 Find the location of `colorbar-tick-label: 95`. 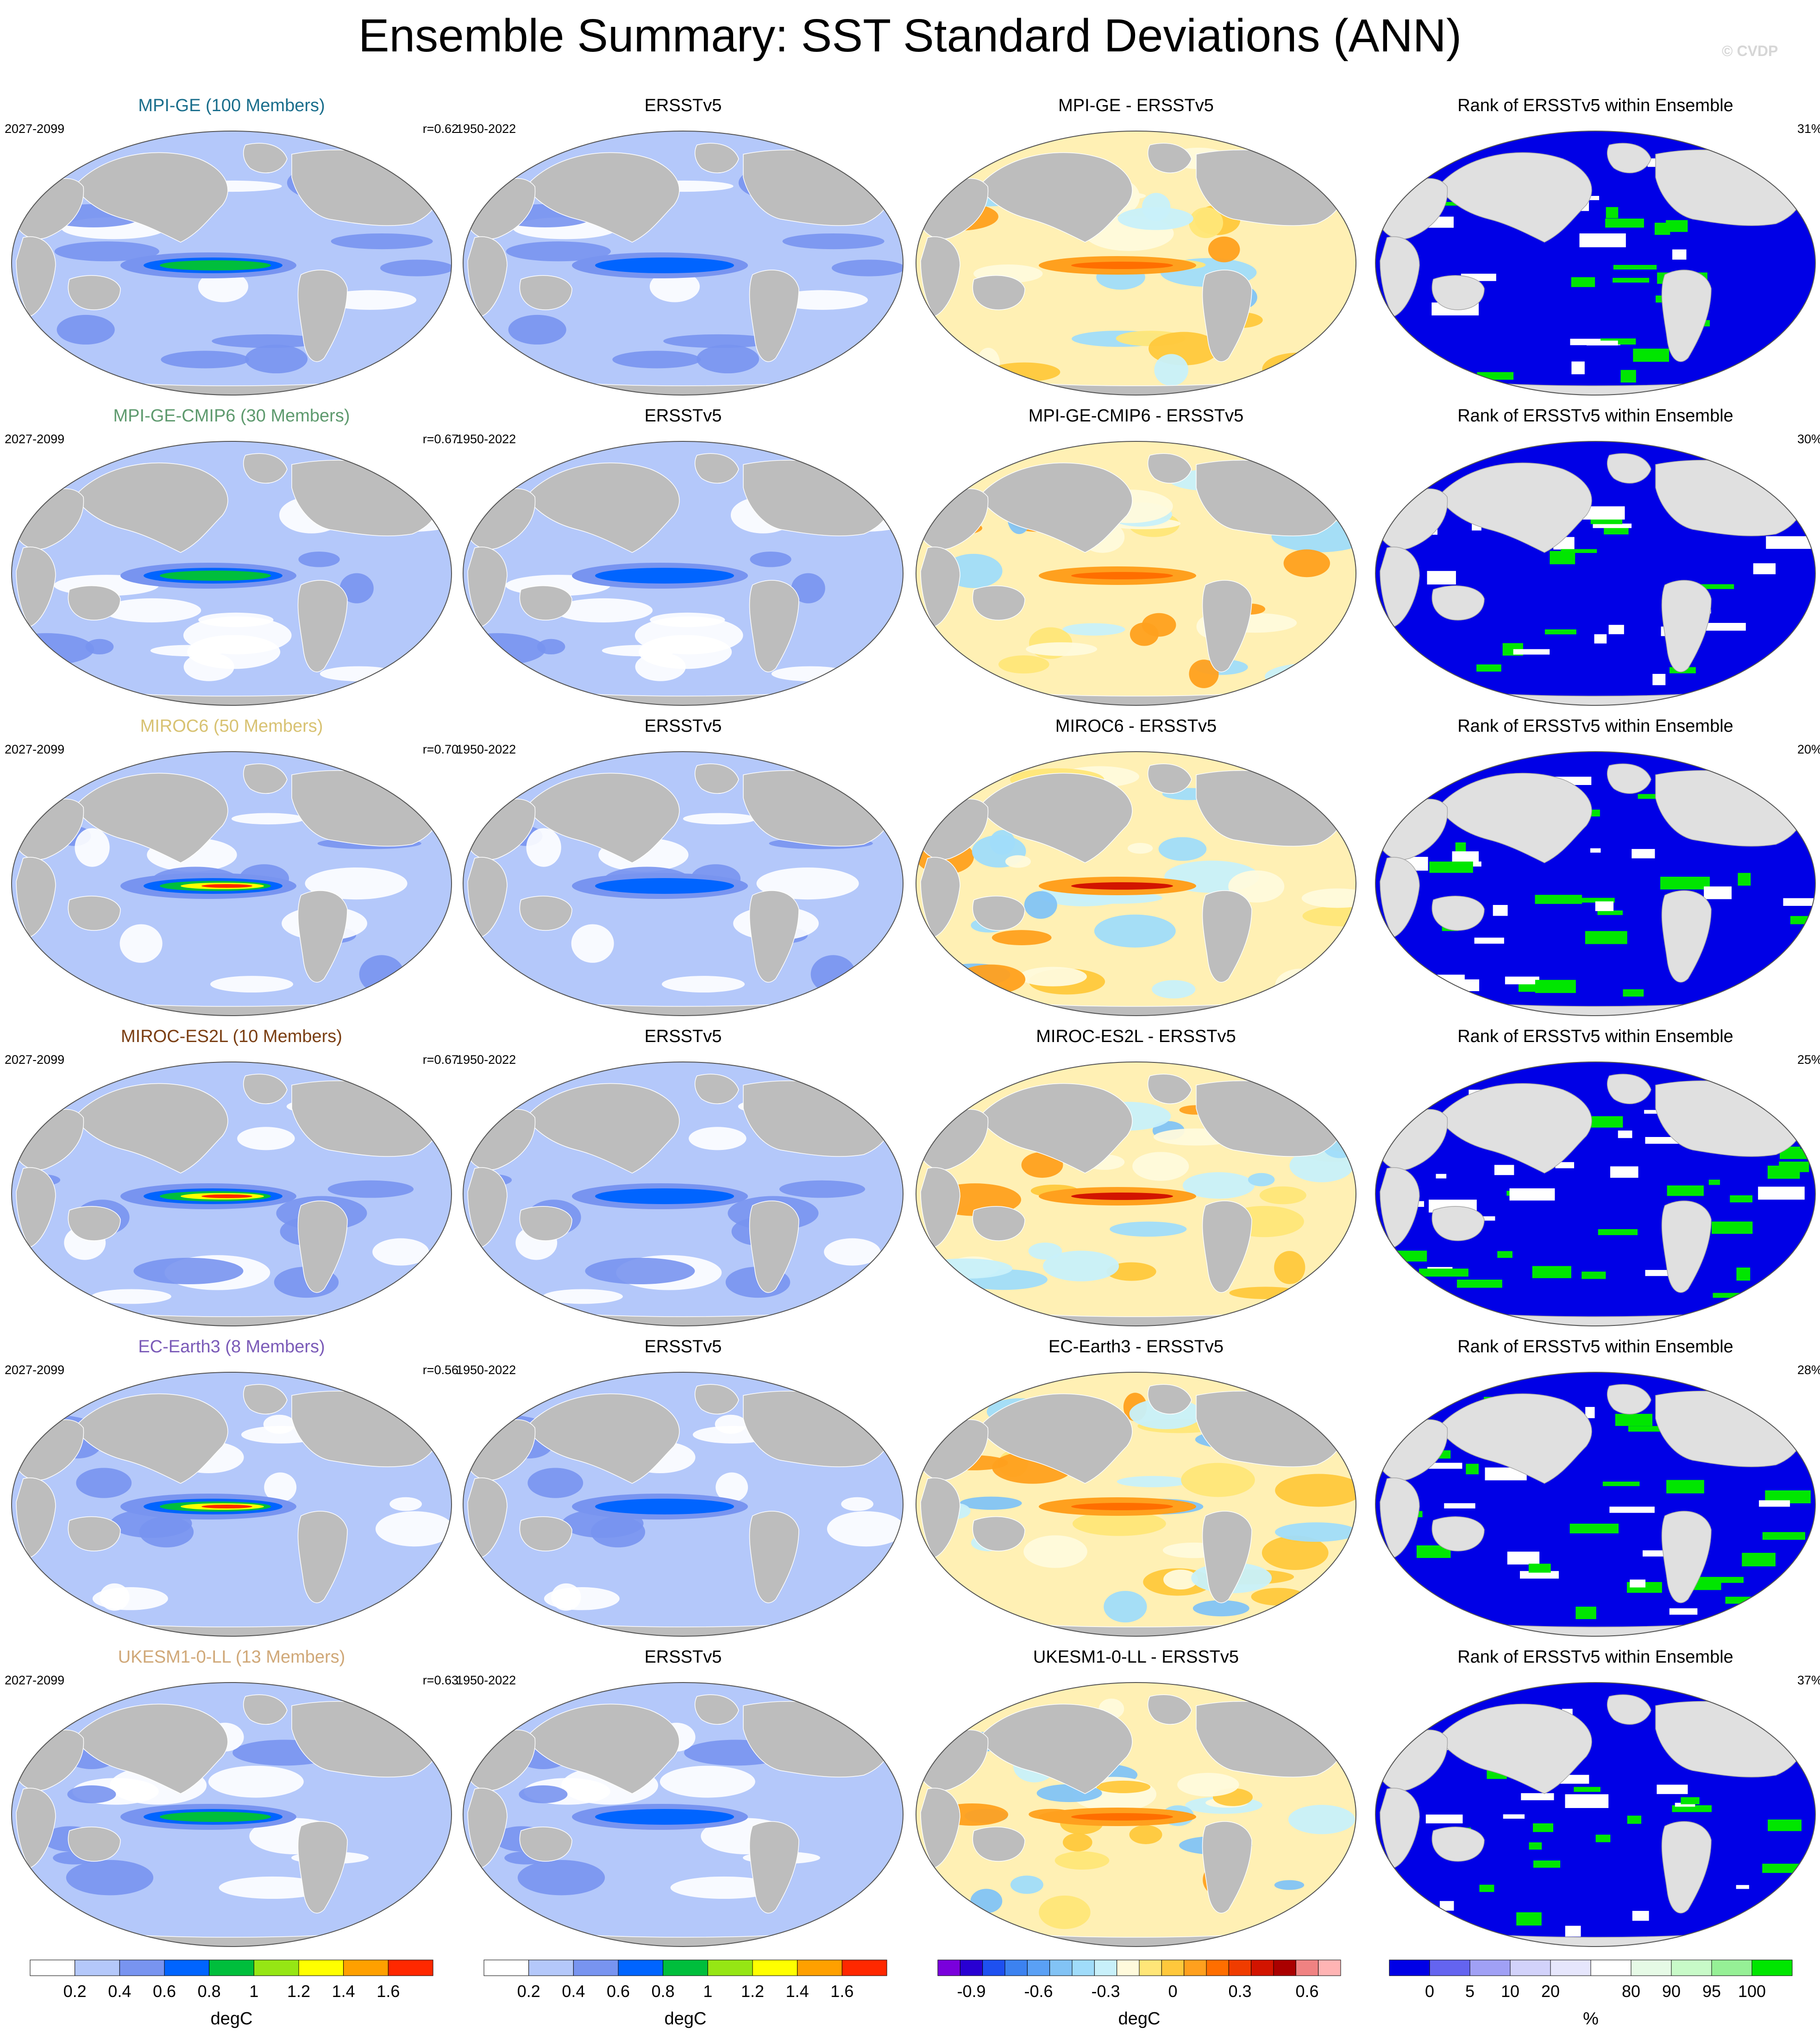

colorbar-tick-label: 95 is located at coordinates (1711, 1992).